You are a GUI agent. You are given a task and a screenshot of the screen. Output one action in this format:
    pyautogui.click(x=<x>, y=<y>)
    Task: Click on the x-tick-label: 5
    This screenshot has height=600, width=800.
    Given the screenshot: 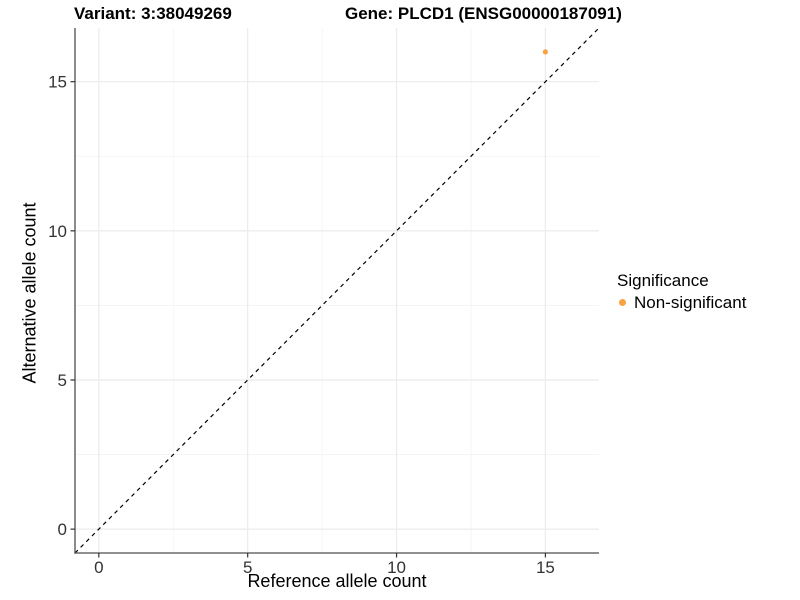 What is the action you would take?
    pyautogui.click(x=247, y=567)
    